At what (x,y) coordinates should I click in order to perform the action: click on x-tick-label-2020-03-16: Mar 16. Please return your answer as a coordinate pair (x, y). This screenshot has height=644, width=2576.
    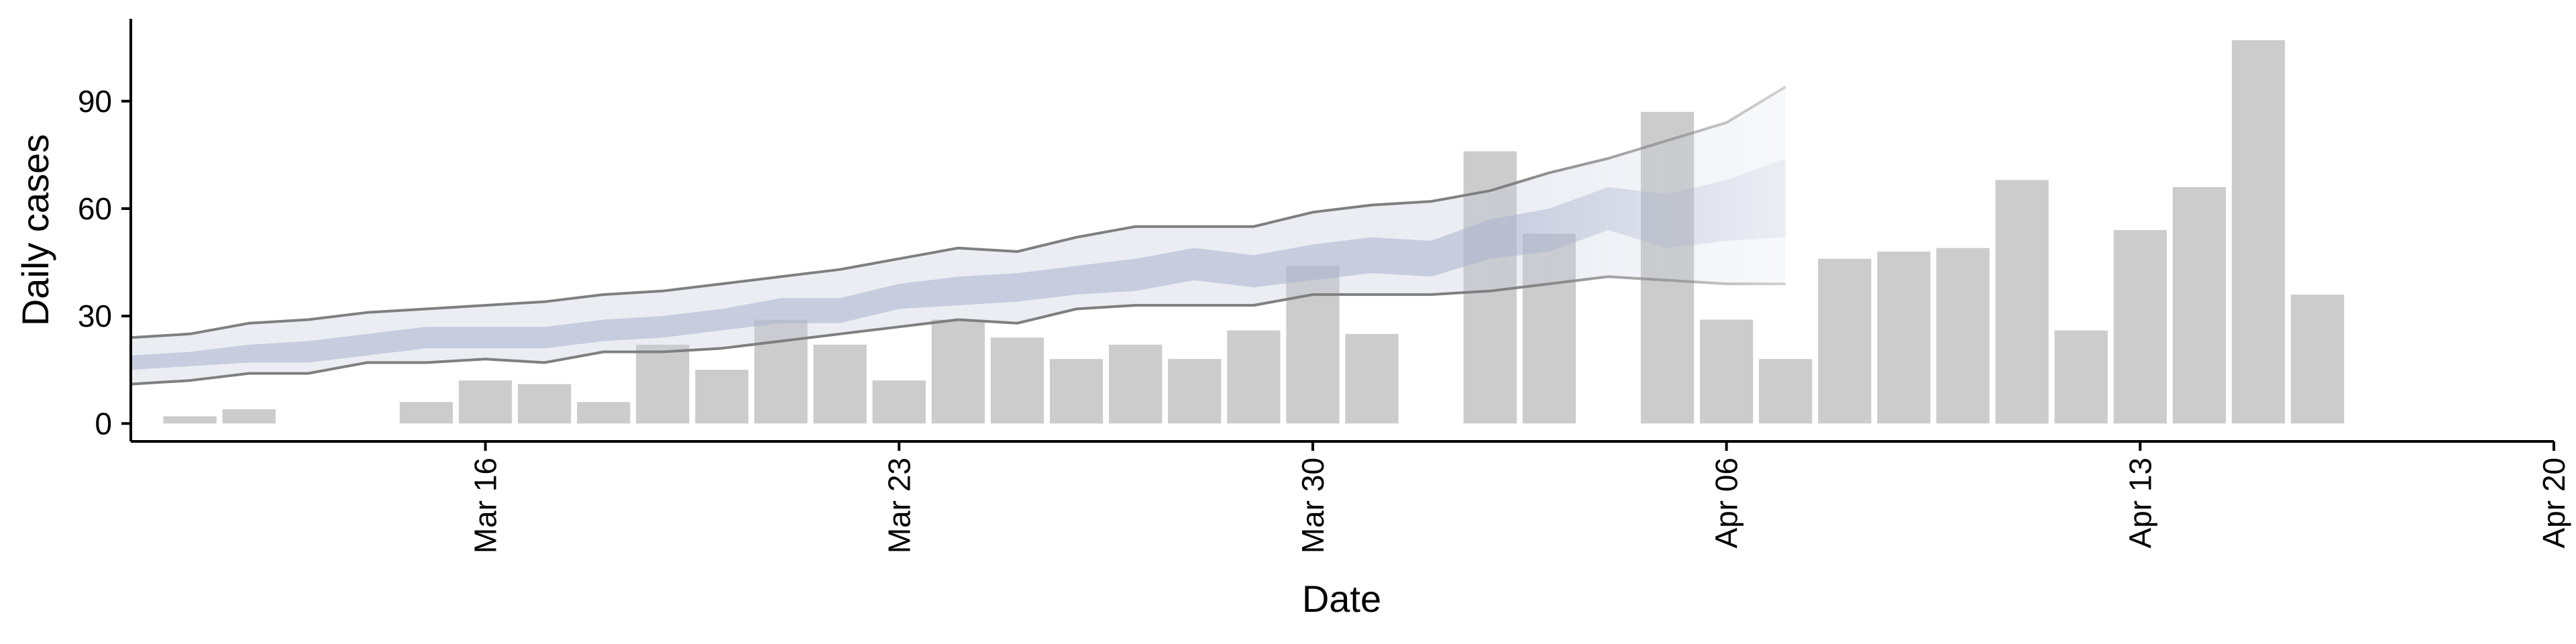
    Looking at the image, I should click on (485, 505).